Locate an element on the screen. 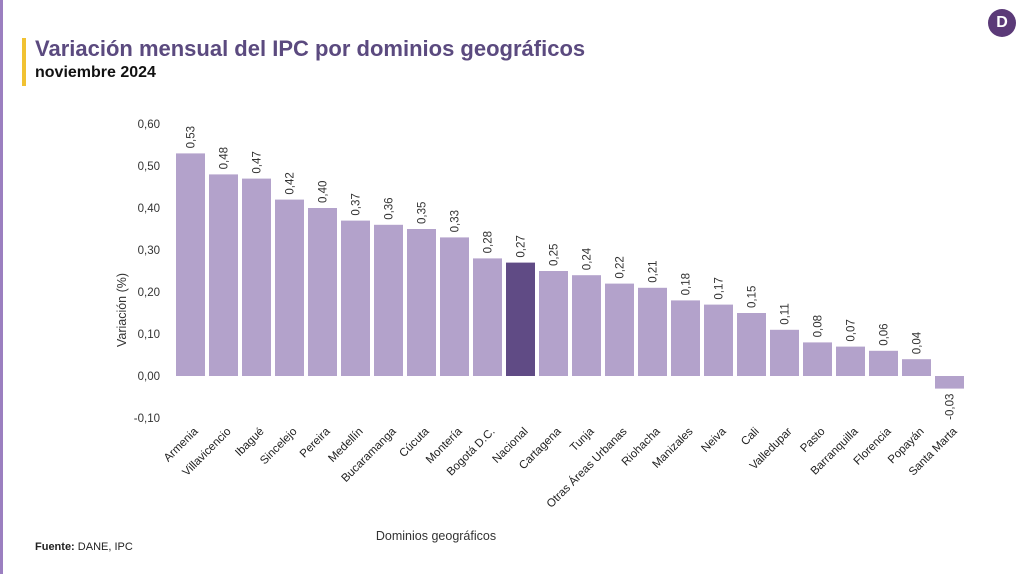  source-note: Fuente: DANE, IPC is located at coordinates (84, 547).